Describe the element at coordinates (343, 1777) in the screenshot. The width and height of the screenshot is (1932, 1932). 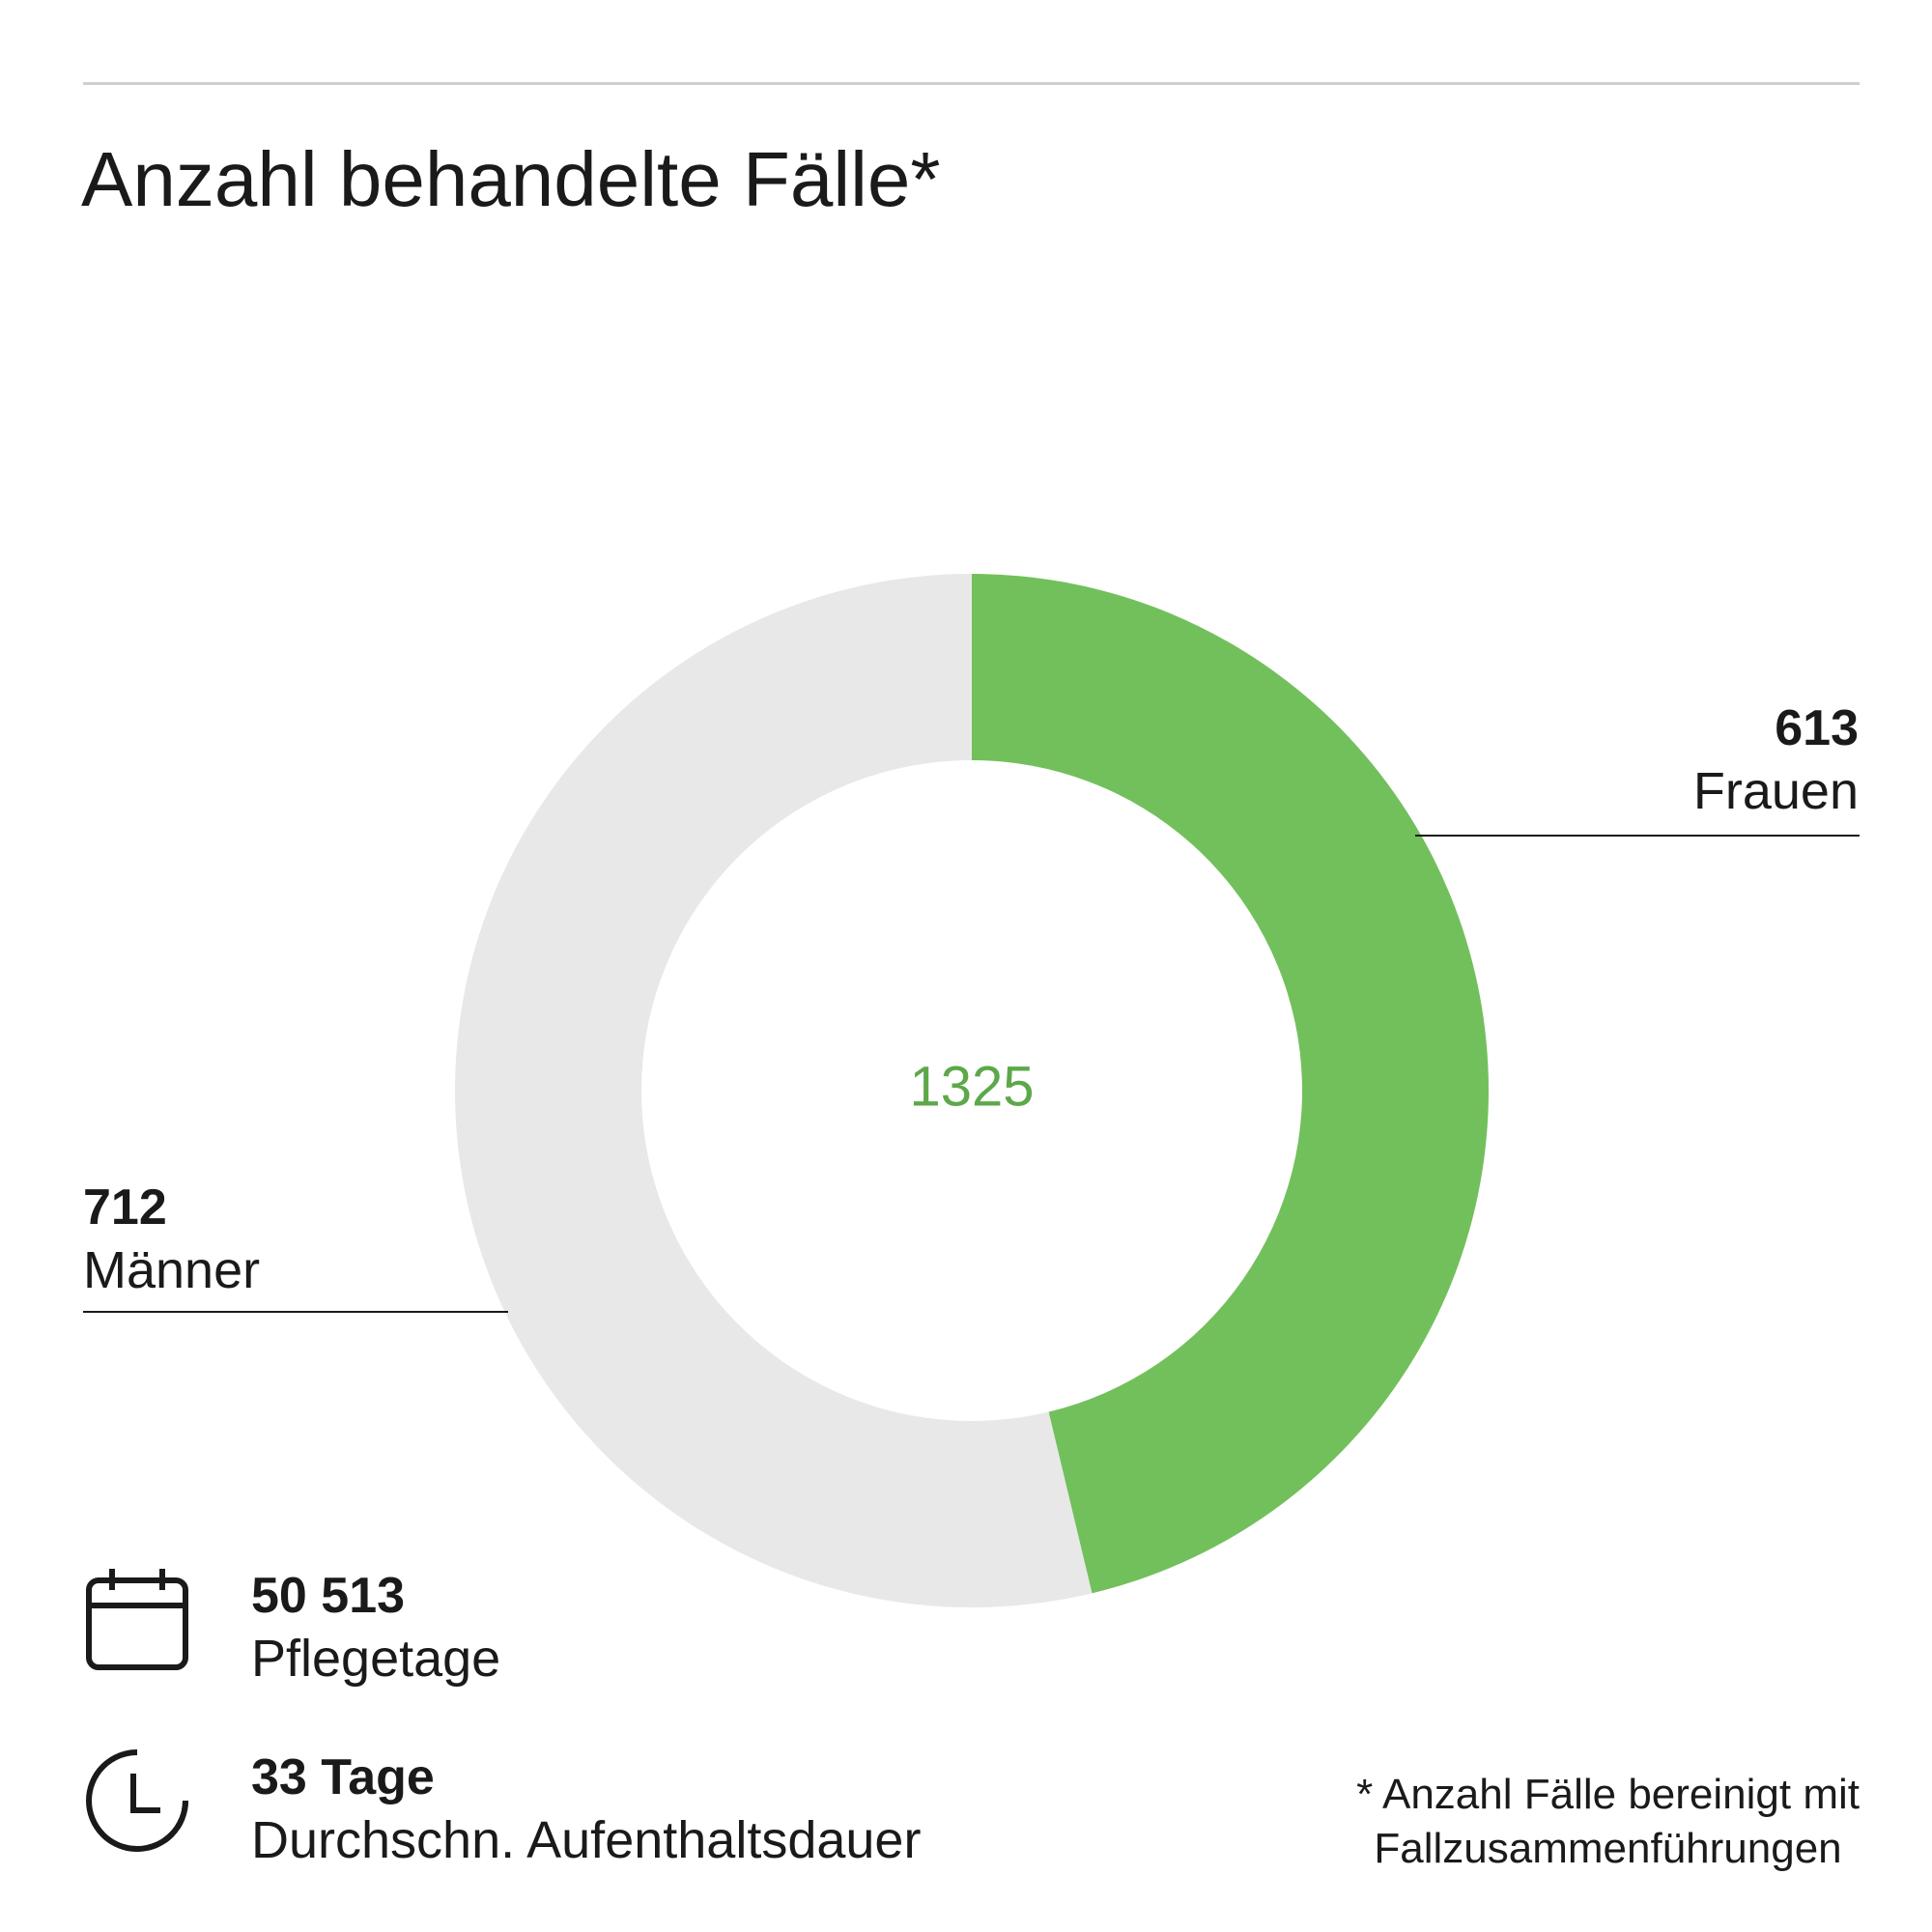
I see `aufenthaltsdauer-value: 33 Tage` at that location.